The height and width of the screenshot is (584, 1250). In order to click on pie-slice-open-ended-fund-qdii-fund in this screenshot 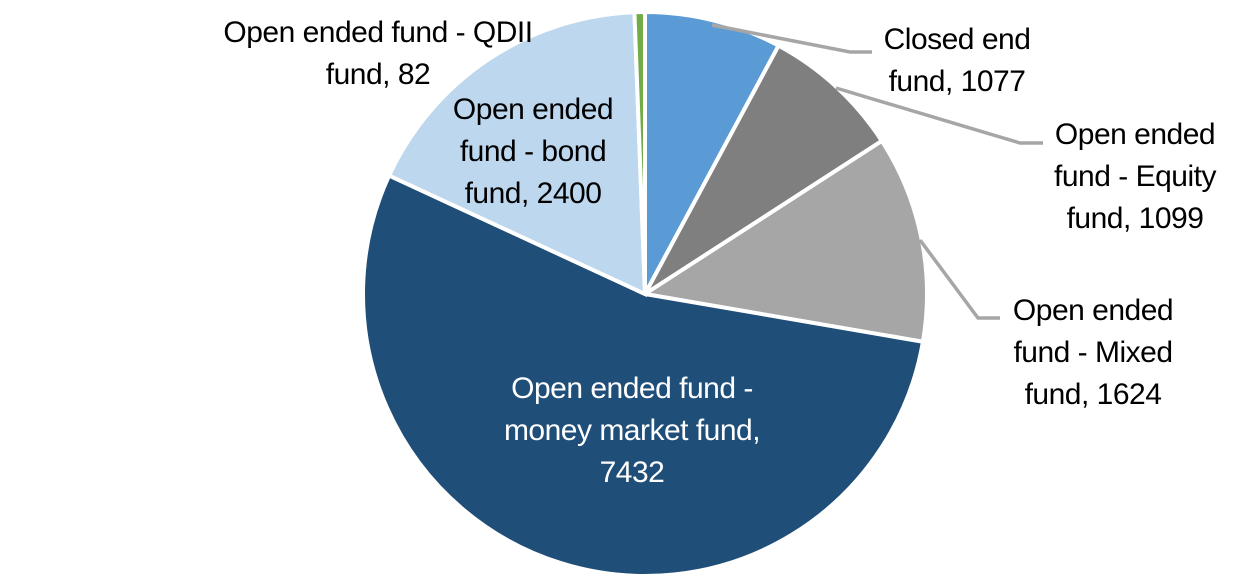, I will do `click(639, 152)`.